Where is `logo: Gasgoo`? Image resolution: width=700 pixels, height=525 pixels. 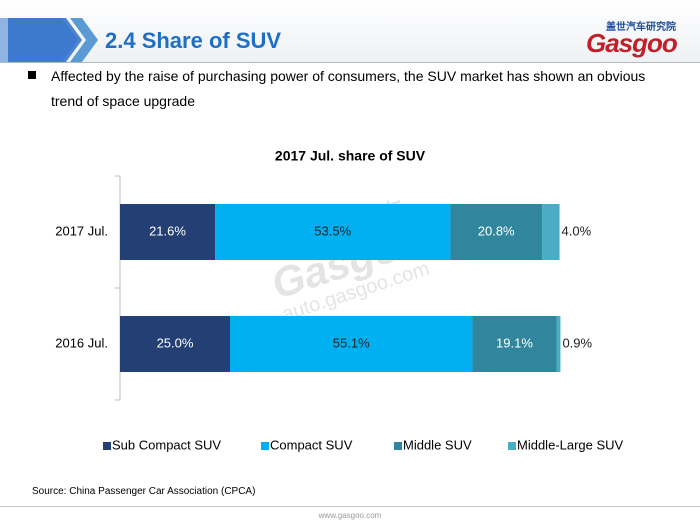
logo: Gasgoo is located at coordinates (632, 43).